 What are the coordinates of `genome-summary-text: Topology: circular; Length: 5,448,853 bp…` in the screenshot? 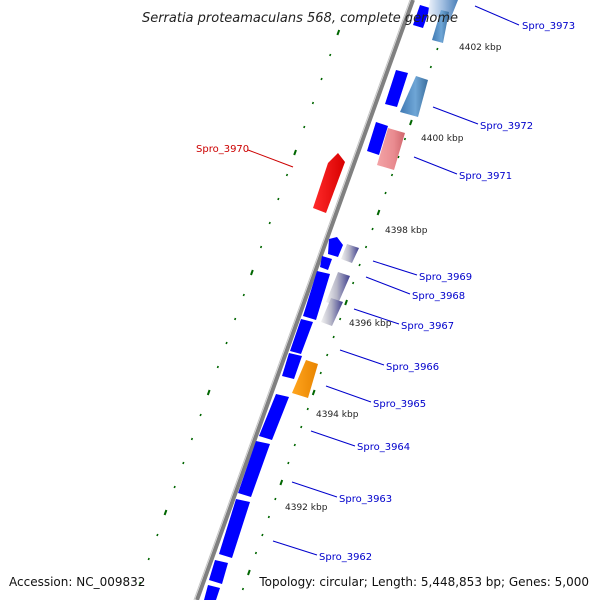 It's located at (423, 582).